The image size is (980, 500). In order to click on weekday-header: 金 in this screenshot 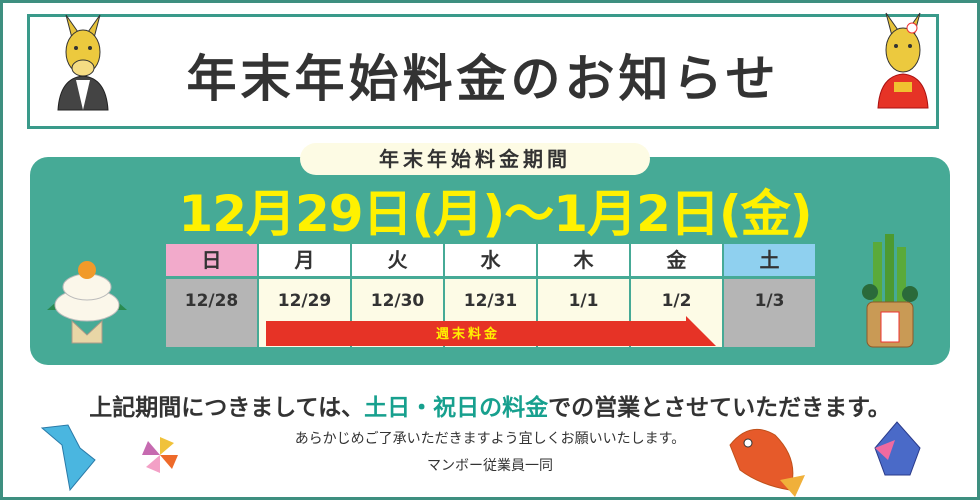, I will do `click(676, 260)`.